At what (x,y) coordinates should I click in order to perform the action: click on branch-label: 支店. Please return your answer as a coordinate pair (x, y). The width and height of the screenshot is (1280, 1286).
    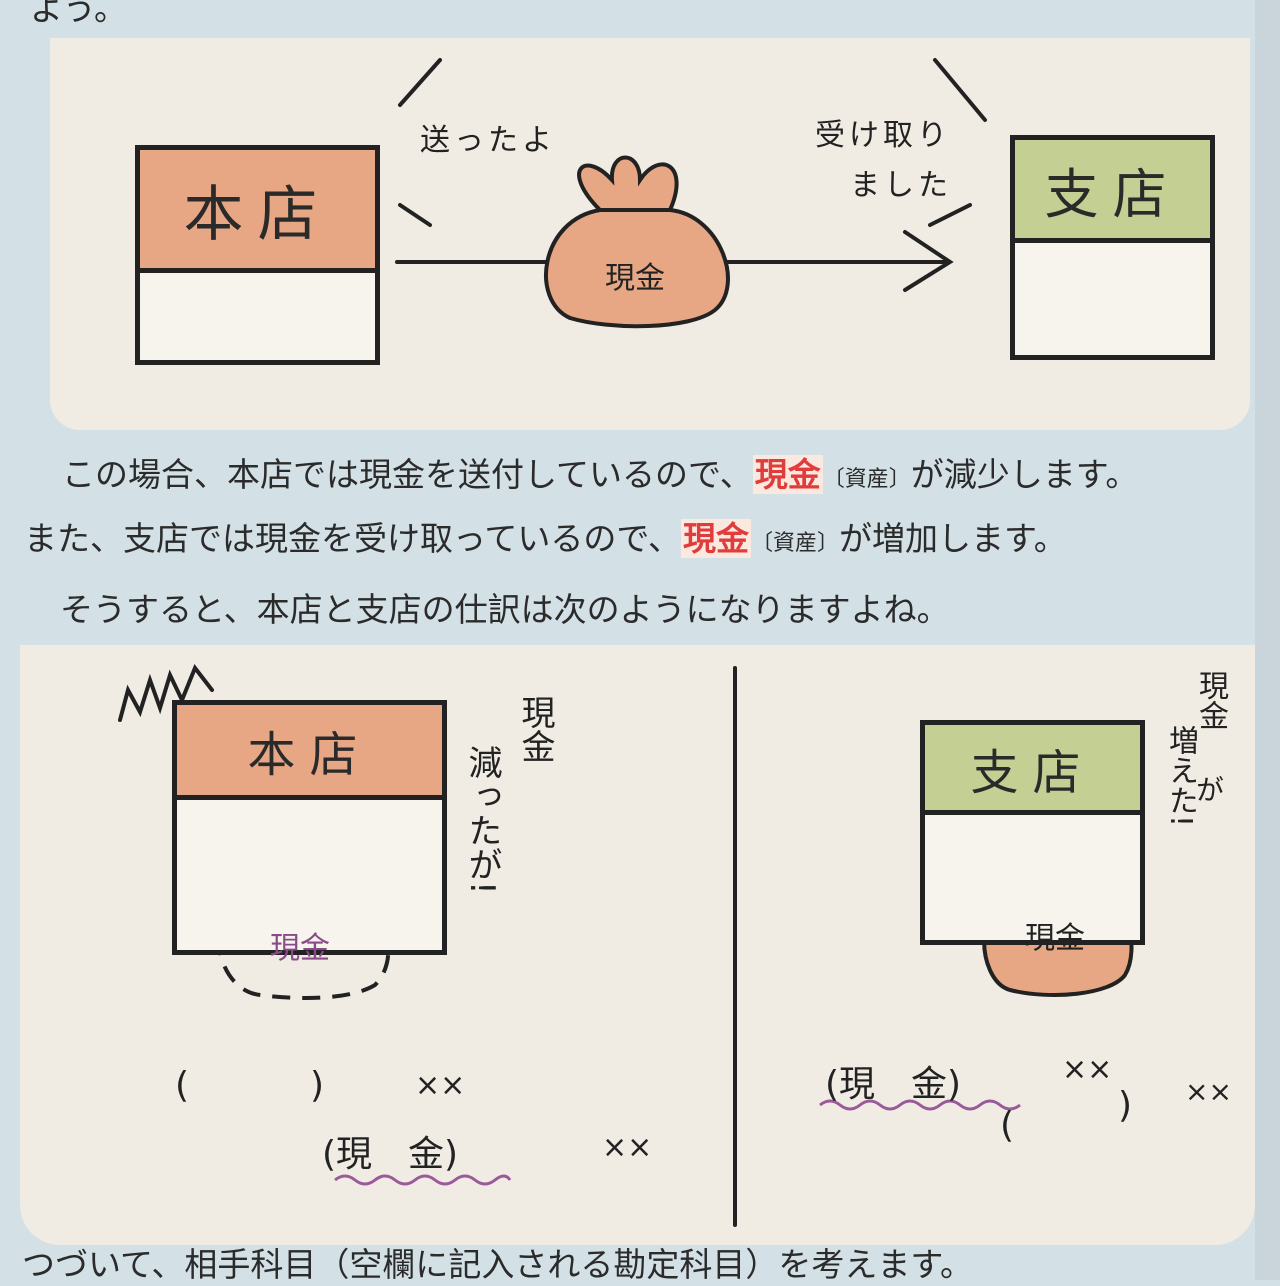
    Looking at the image, I should click on (1112, 191).